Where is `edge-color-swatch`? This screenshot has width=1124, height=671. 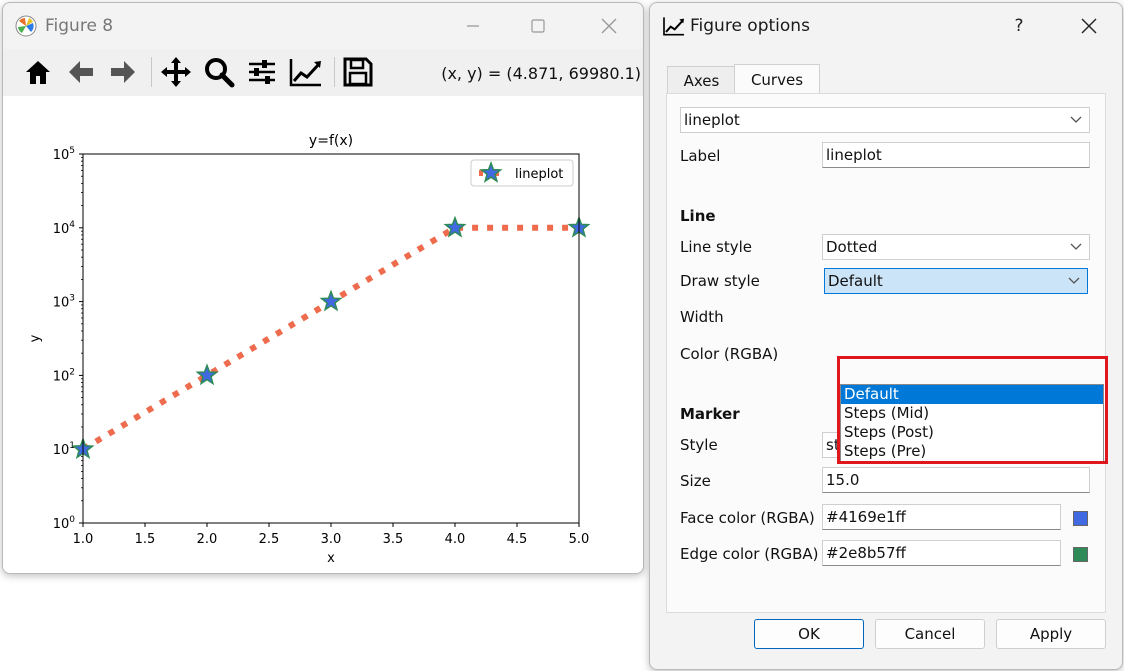 edge-color-swatch is located at coordinates (1080, 554).